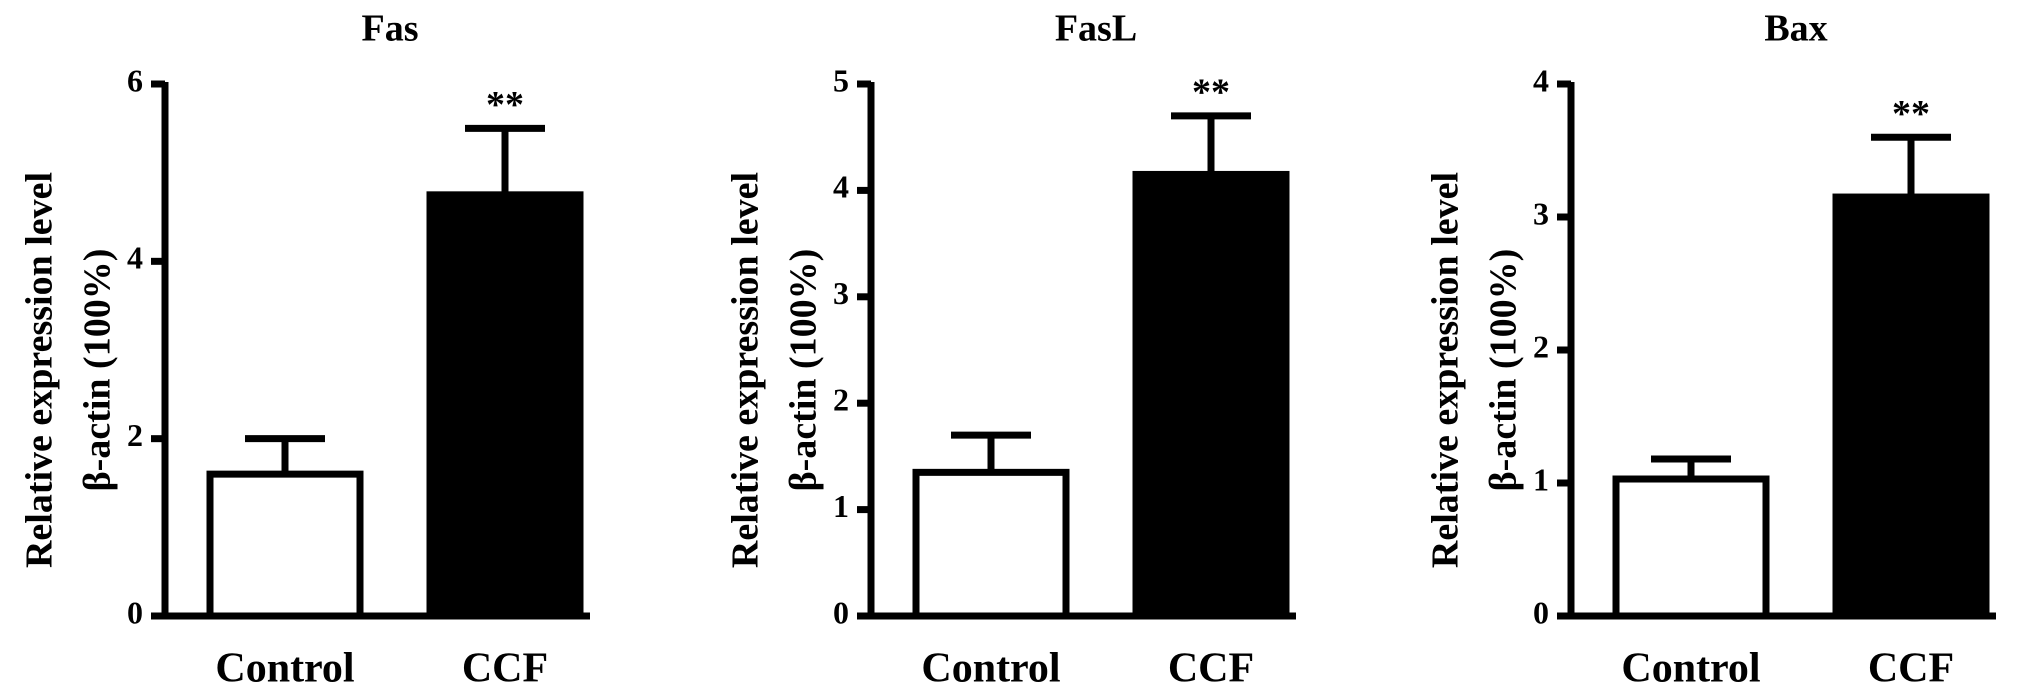 The image size is (2031, 696). What do you see at coordinates (135, 80) in the screenshot?
I see `y-tick-label: 6` at bounding box center [135, 80].